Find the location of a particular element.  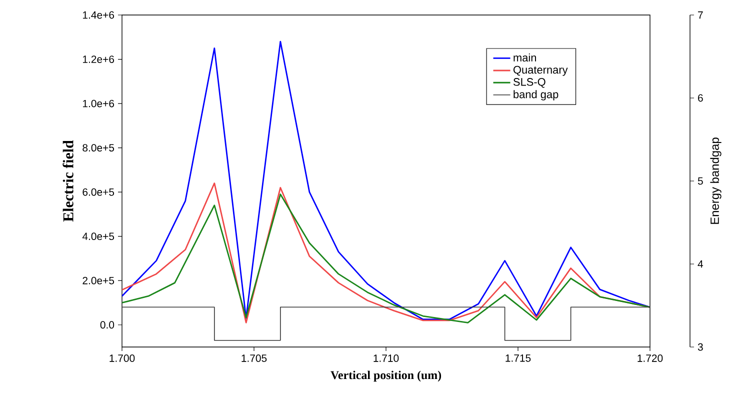

x-tick-label: 1.705 is located at coordinates (254, 358).